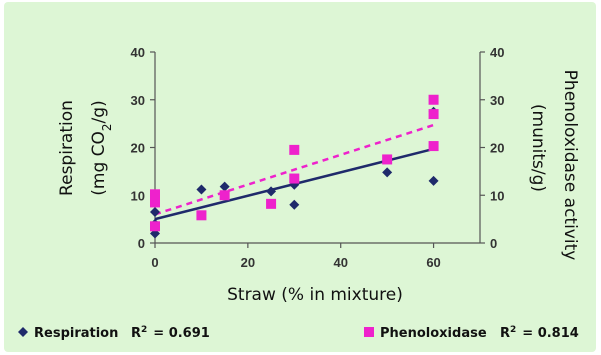 The height and width of the screenshot is (355, 601). I want to click on y-axis-right-title: Phenoloxidase activity, so click(570, 165).